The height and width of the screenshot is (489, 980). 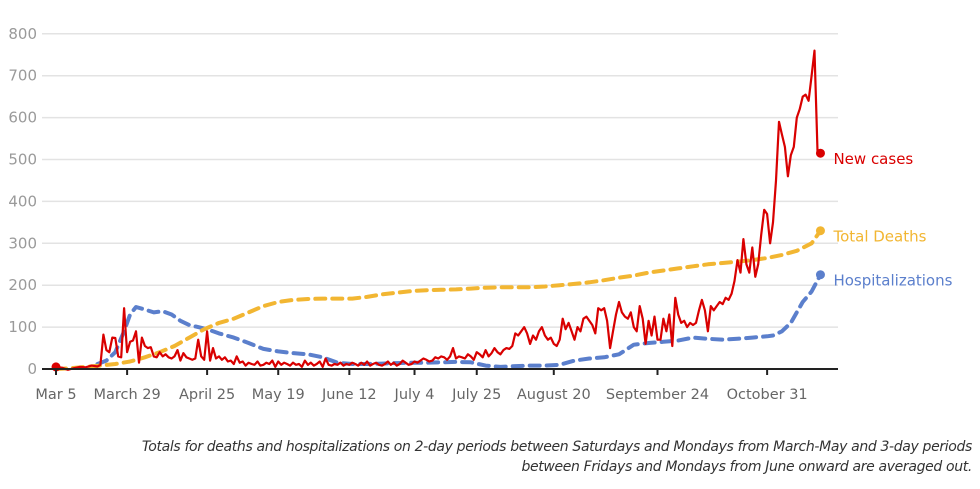 What do you see at coordinates (873, 159) in the screenshot?
I see `series-label: New cases` at bounding box center [873, 159].